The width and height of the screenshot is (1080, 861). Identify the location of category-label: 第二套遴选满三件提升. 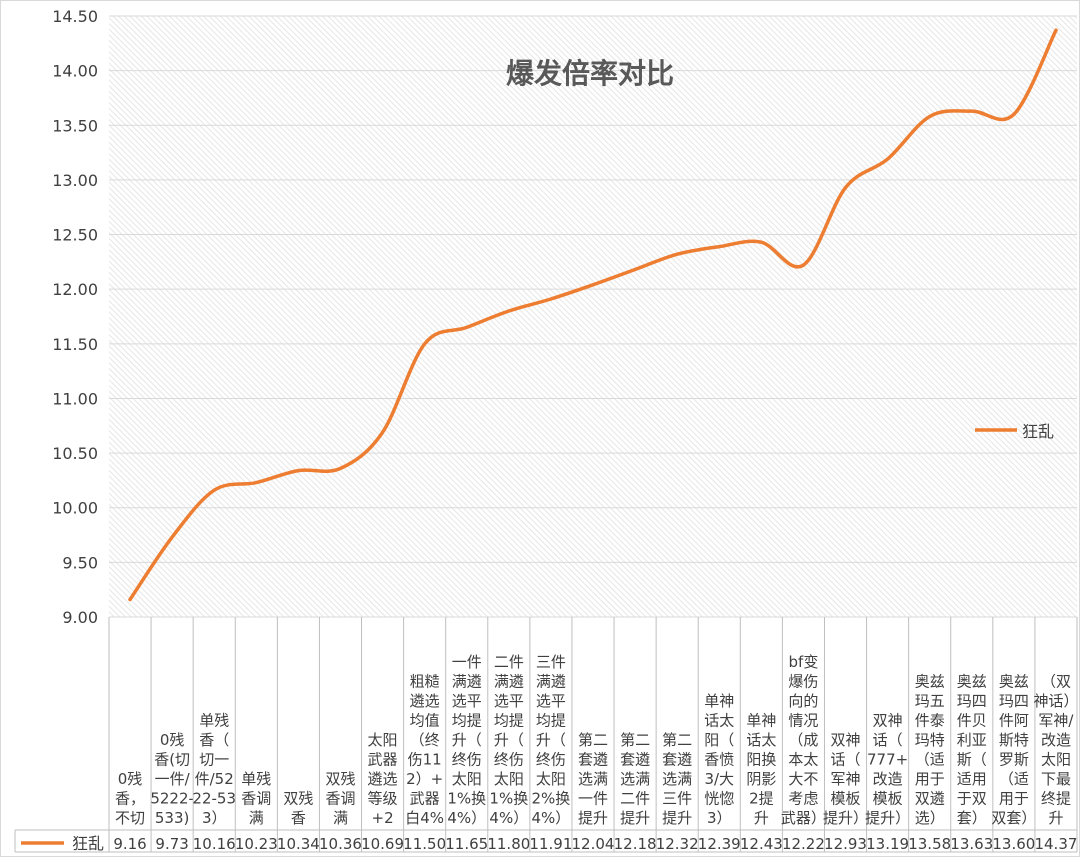
(677, 779).